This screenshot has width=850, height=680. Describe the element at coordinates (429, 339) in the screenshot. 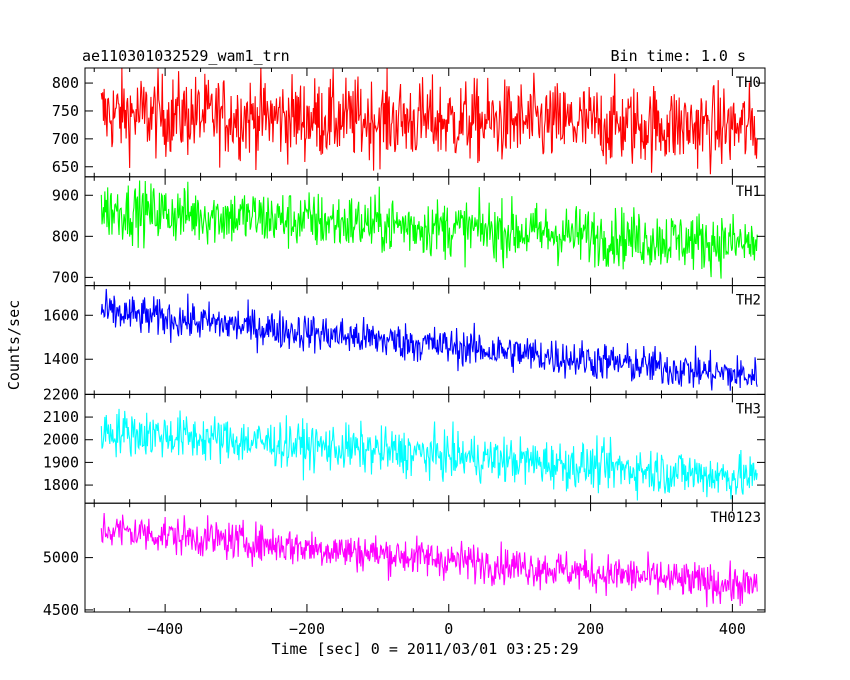

I see `series-line-th2` at that location.